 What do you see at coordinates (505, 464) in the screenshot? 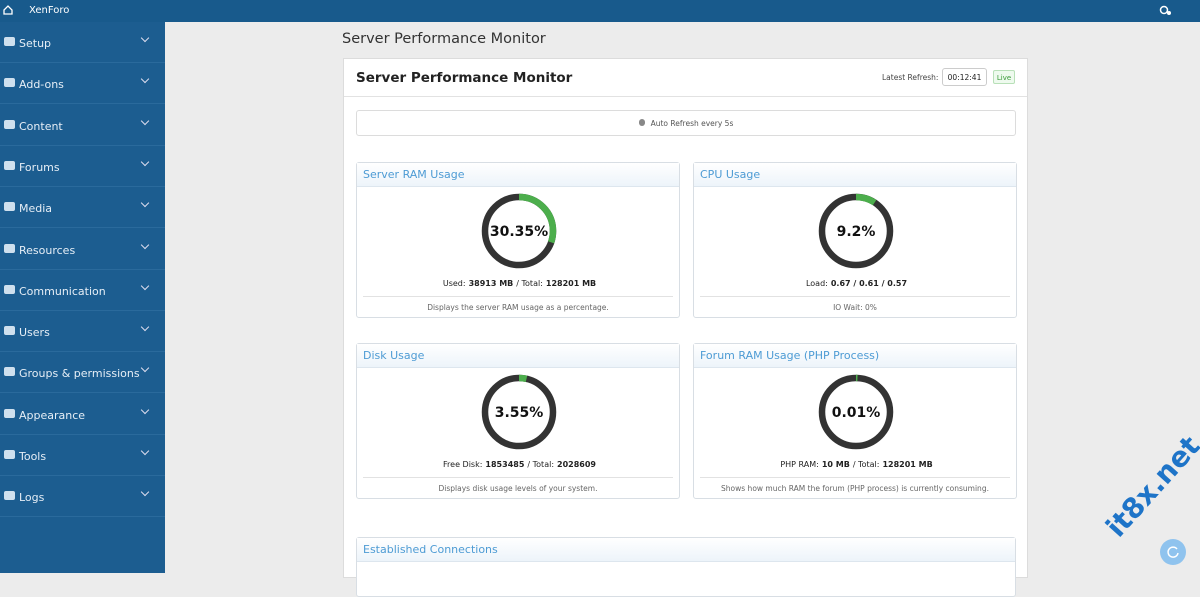
I see `stat-value: 1853485` at bounding box center [505, 464].